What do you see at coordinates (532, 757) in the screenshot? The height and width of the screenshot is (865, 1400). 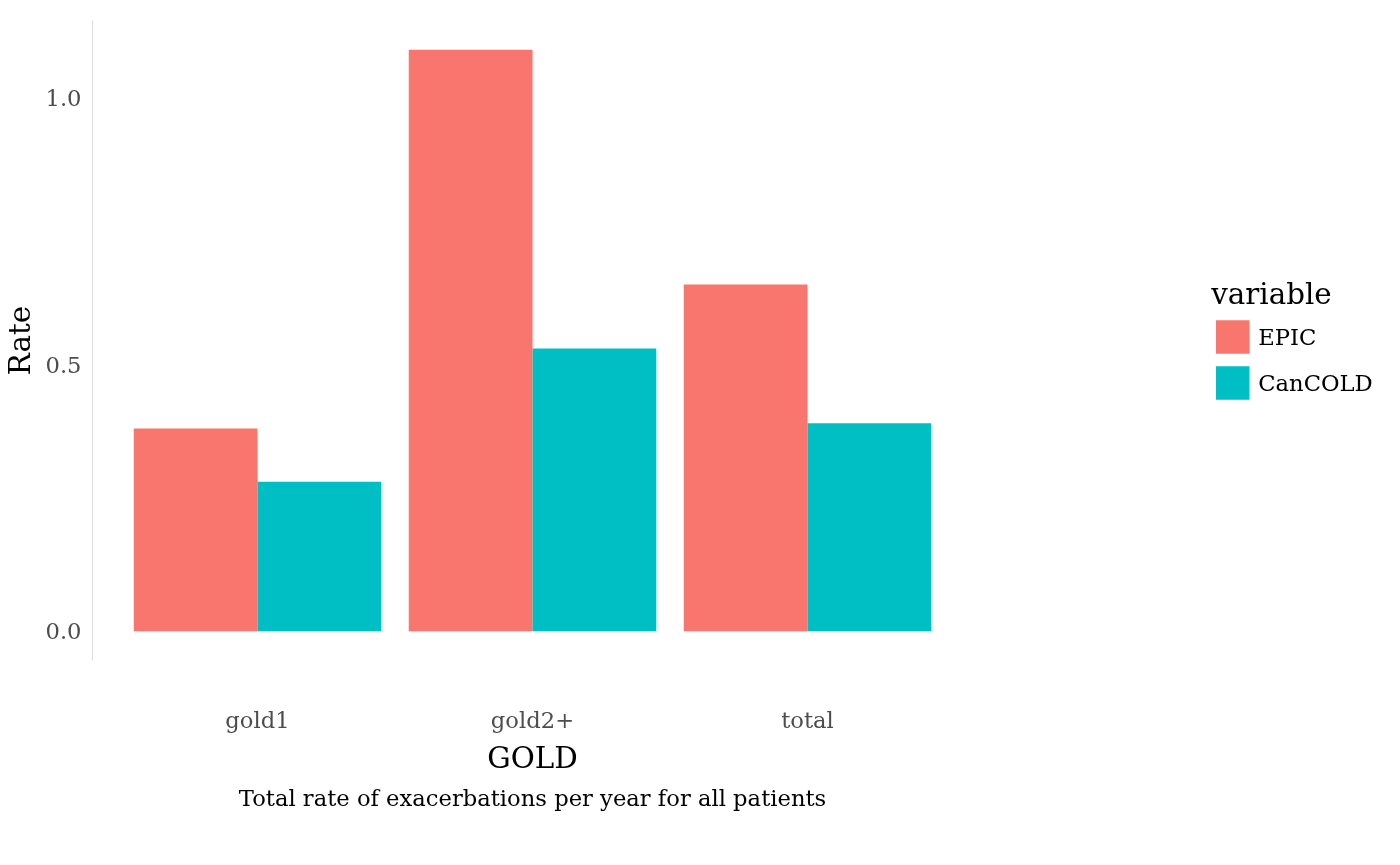 I see `x-axis-title: GOLD` at bounding box center [532, 757].